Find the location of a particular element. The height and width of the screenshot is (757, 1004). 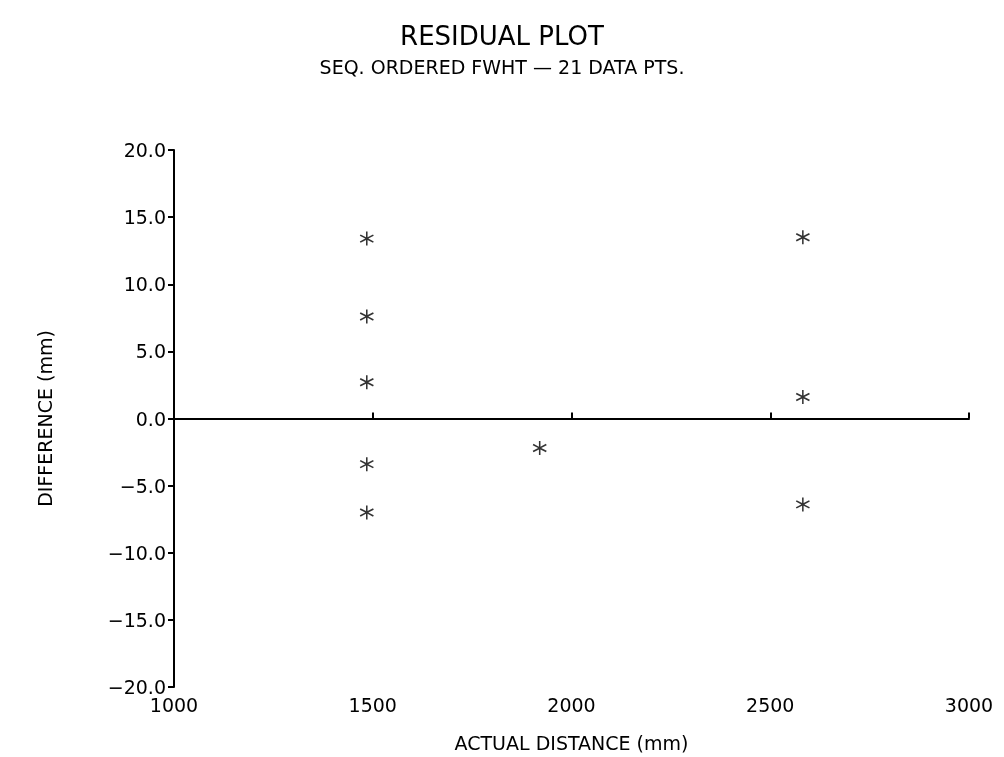

x-tick-label: 1500 is located at coordinates (372, 704).